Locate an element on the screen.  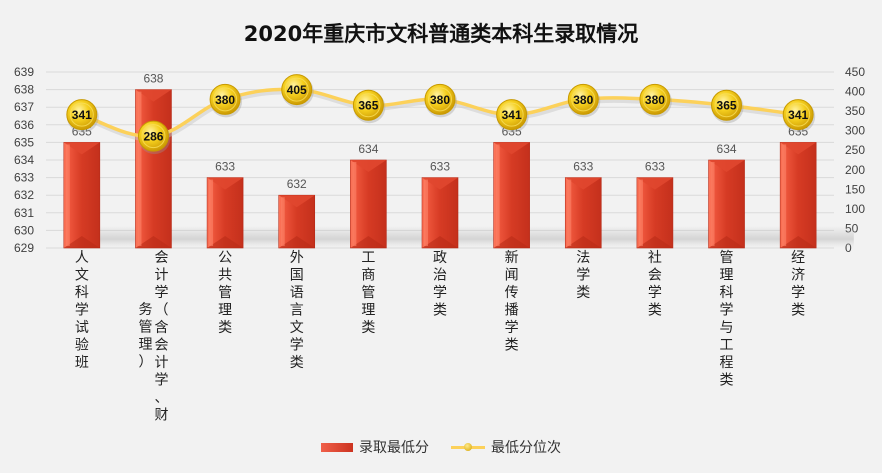
x-category-char: （ is located at coordinates (161, 311).